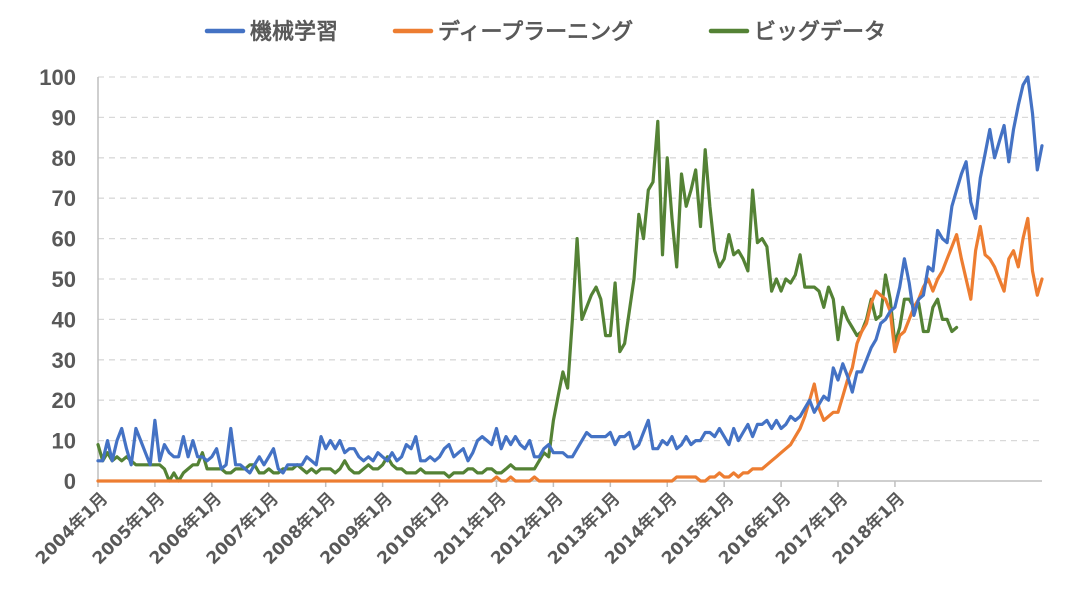 Image resolution: width=1087 pixels, height=610 pixels. Describe the element at coordinates (64, 239) in the screenshot. I see `y-tick-label-60: 60` at that location.